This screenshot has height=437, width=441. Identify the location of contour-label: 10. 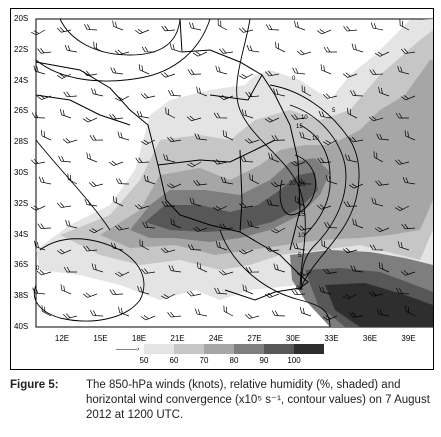
(315, 139).